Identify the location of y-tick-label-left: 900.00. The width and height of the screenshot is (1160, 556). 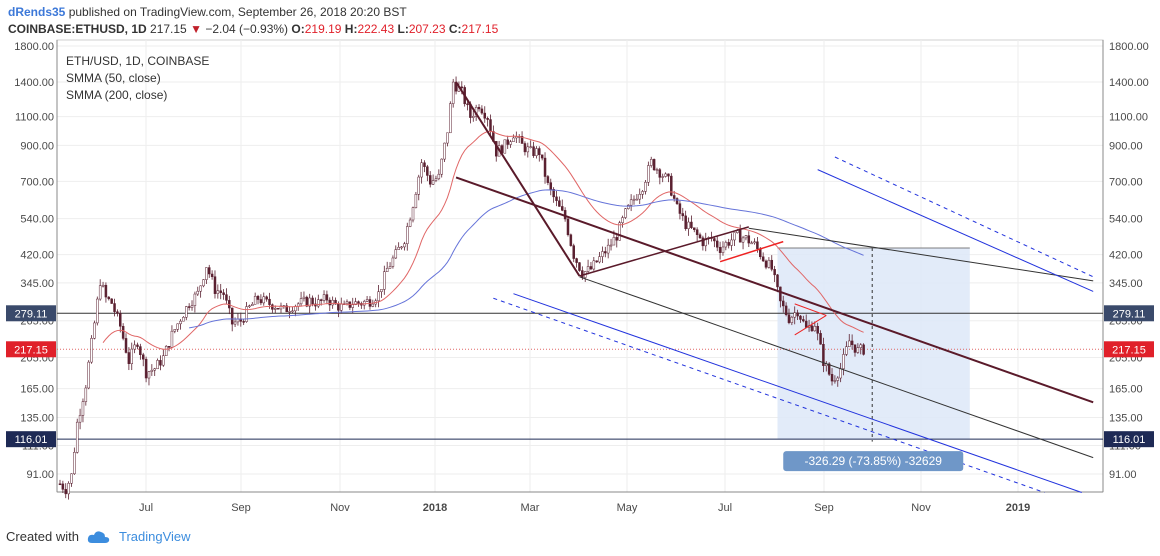
(37, 146).